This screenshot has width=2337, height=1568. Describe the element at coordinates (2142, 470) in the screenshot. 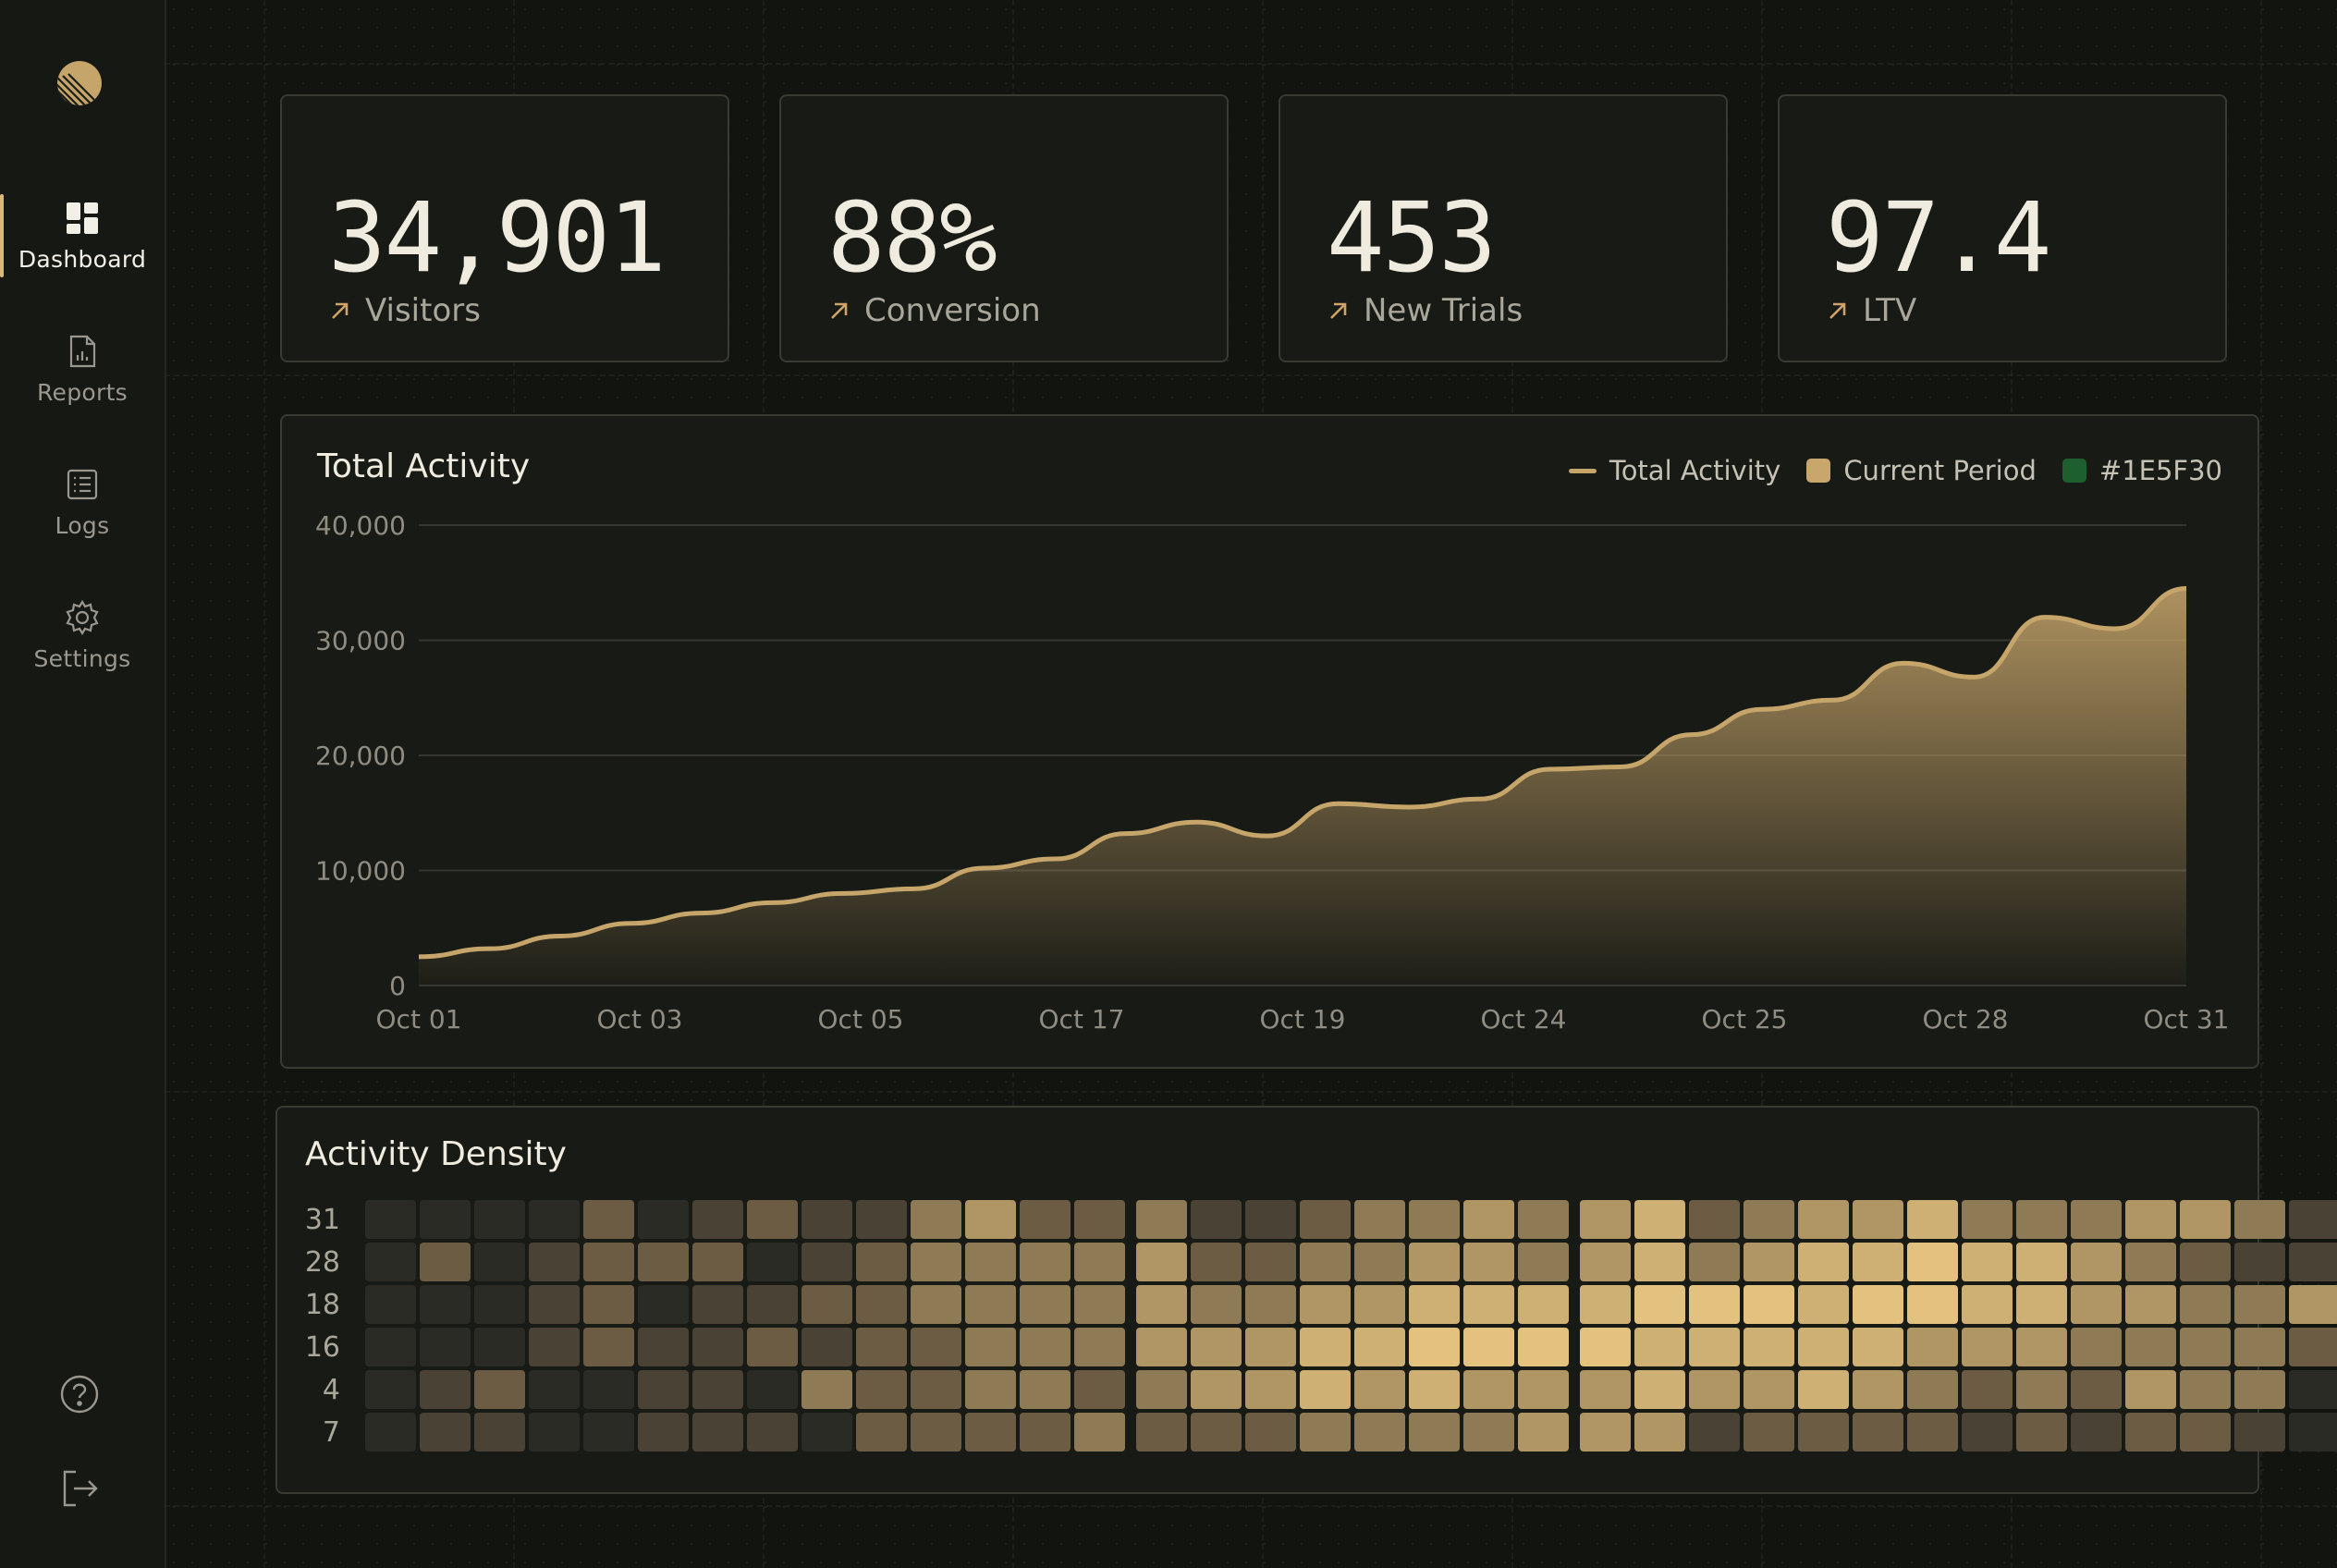

I see `legend-item-green: #1E5F30` at that location.